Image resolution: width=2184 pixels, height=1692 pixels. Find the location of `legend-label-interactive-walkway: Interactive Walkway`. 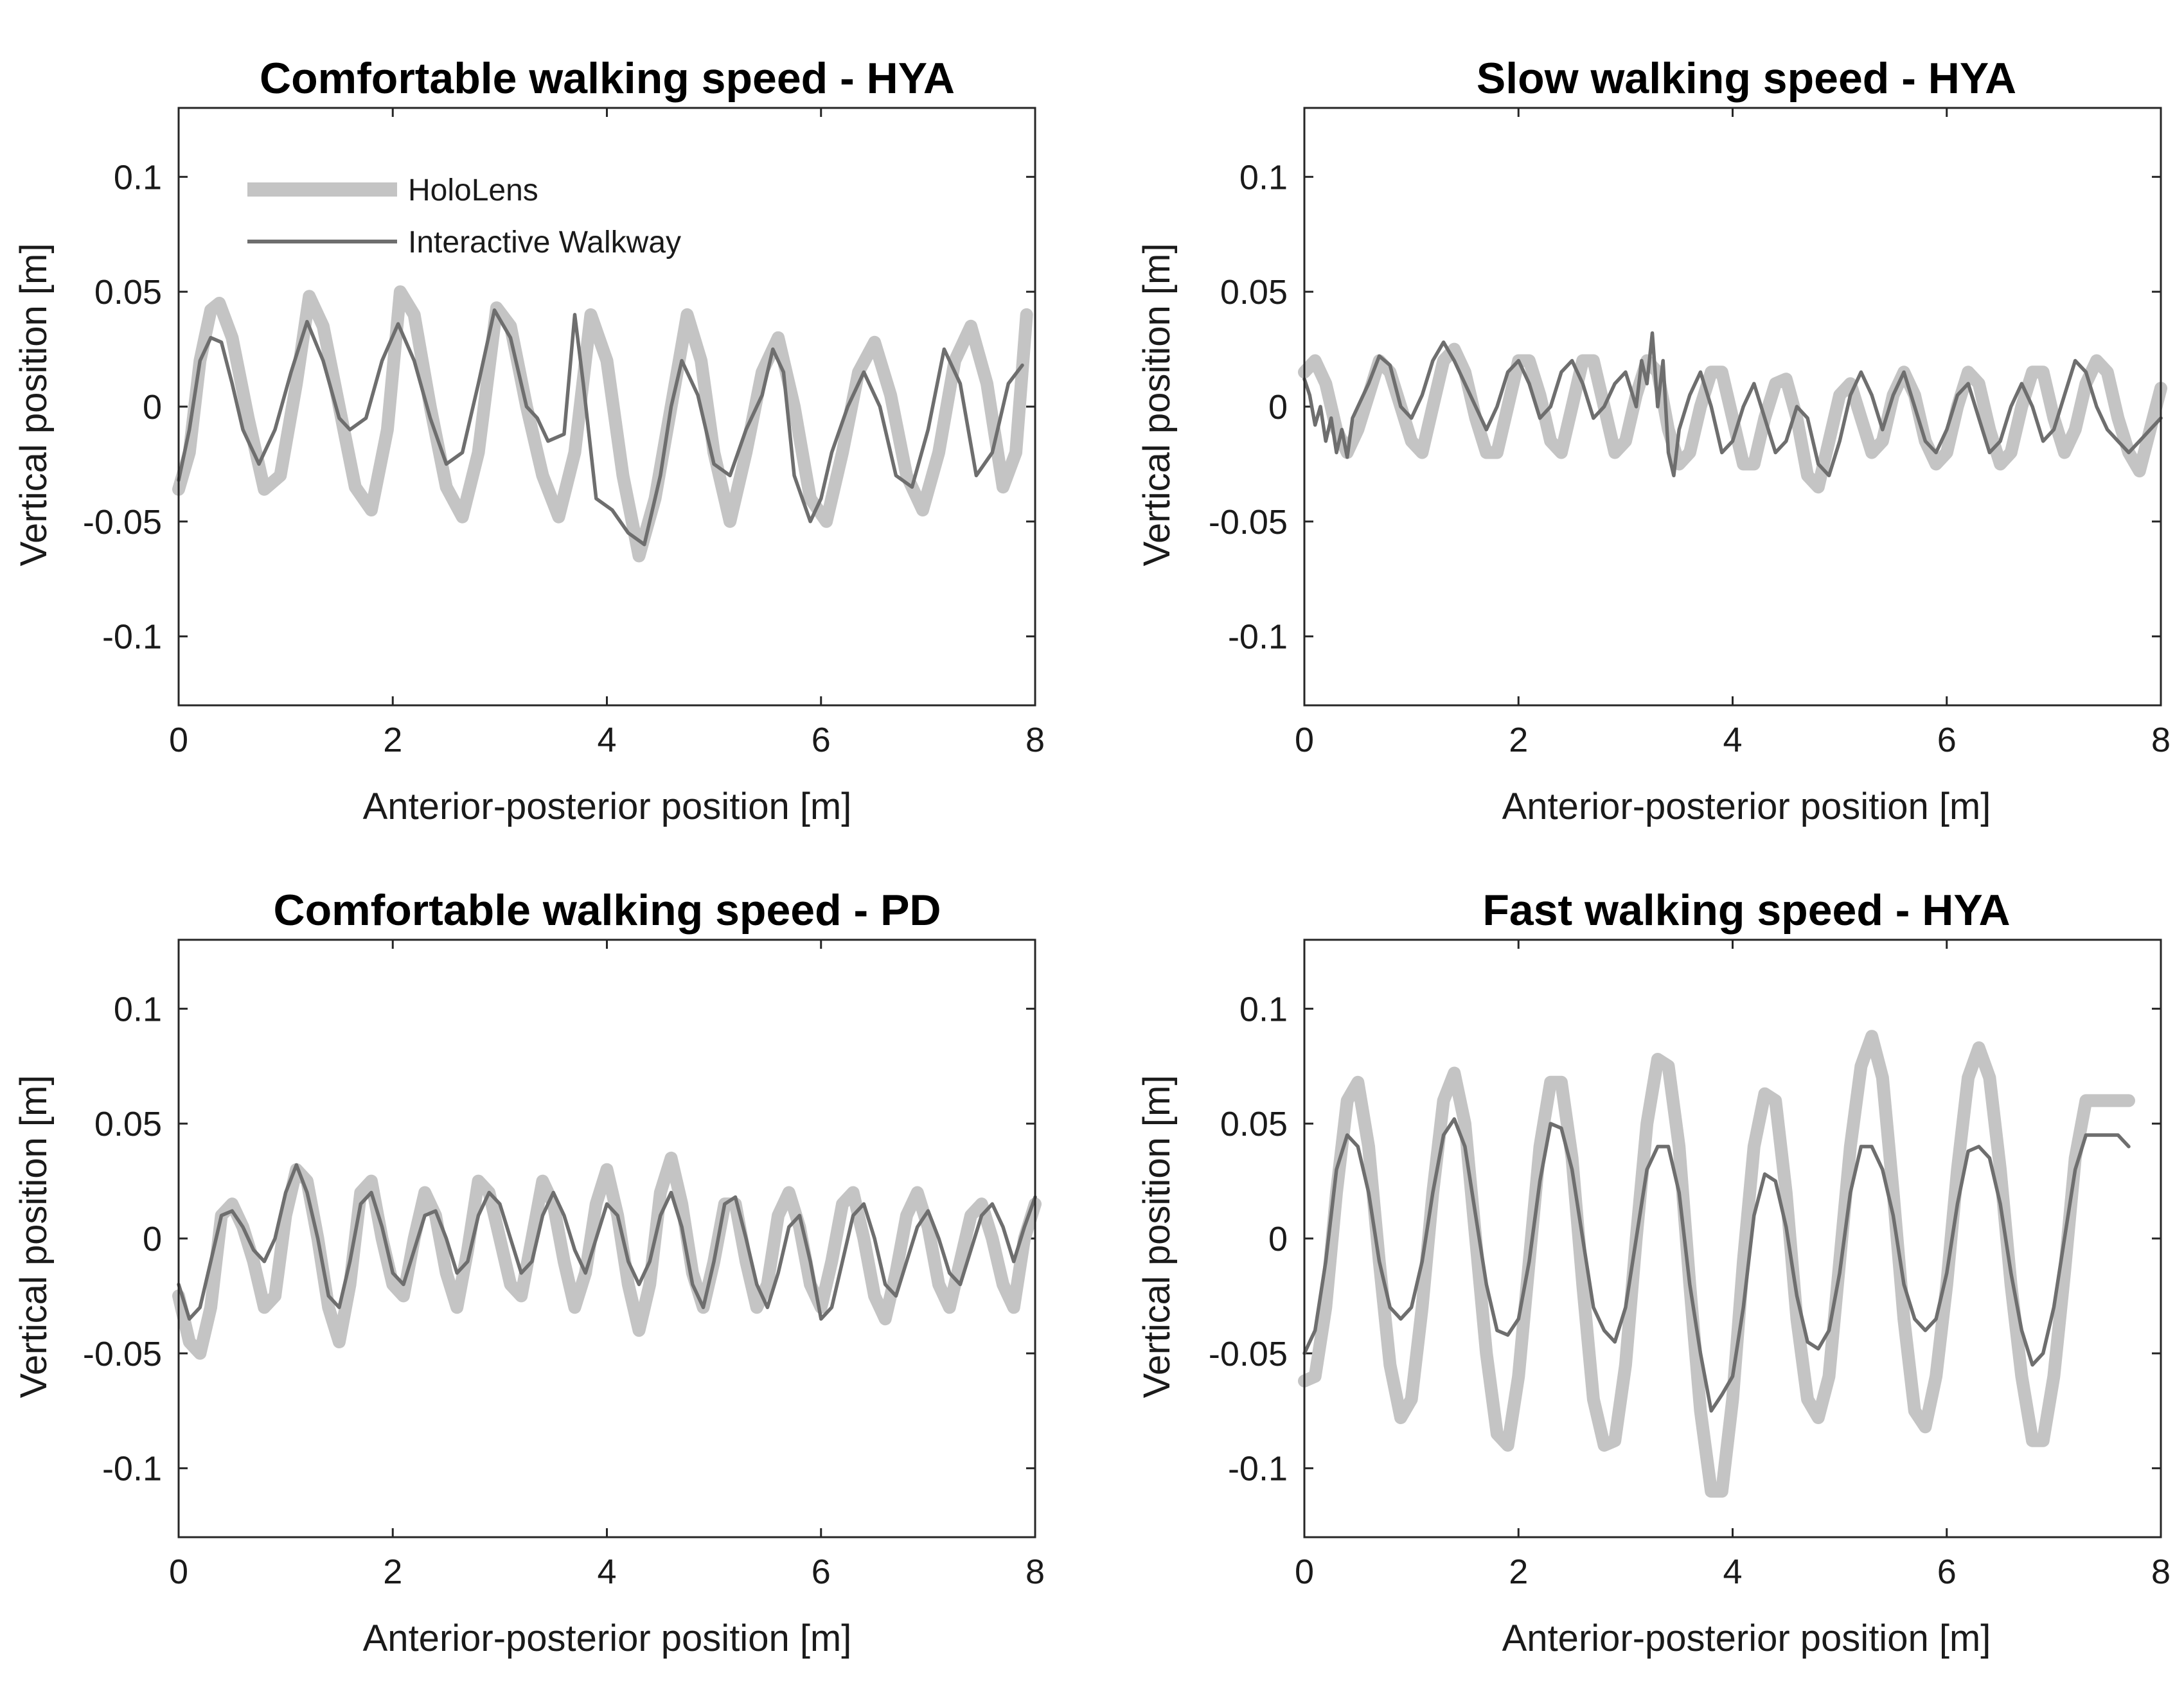

legend-label-interactive-walkway: Interactive Walkway is located at coordinates (544, 243).